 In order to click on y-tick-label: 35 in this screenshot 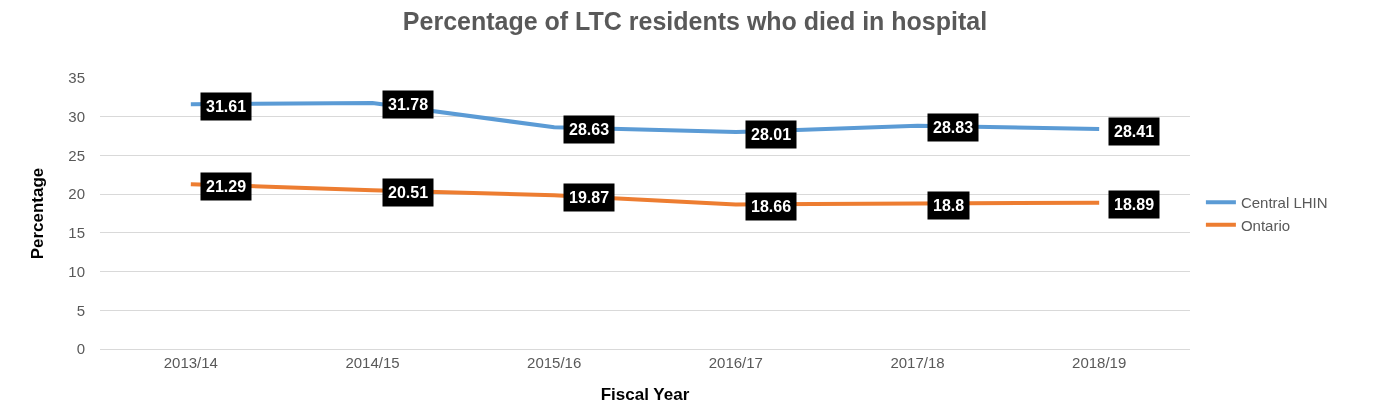, I will do `click(76, 78)`.